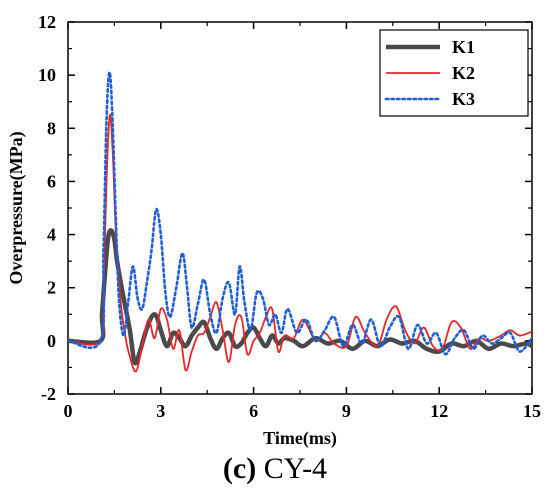 This screenshot has width=550, height=502. I want to click on y-tick-label: 10, so click(47, 75).